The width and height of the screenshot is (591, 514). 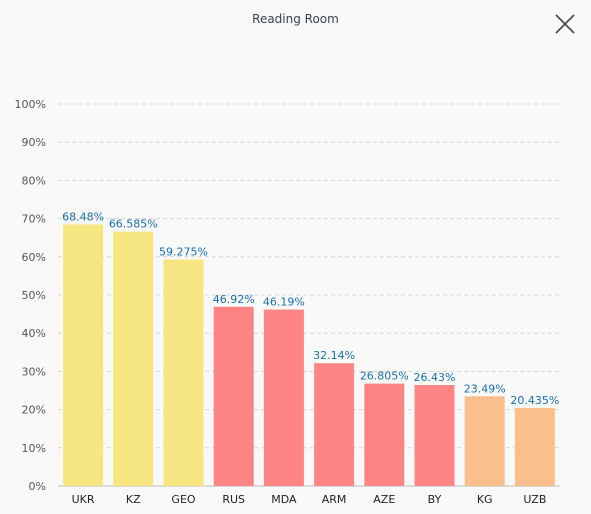 I want to click on data-label: 26.43%, so click(x=435, y=377).